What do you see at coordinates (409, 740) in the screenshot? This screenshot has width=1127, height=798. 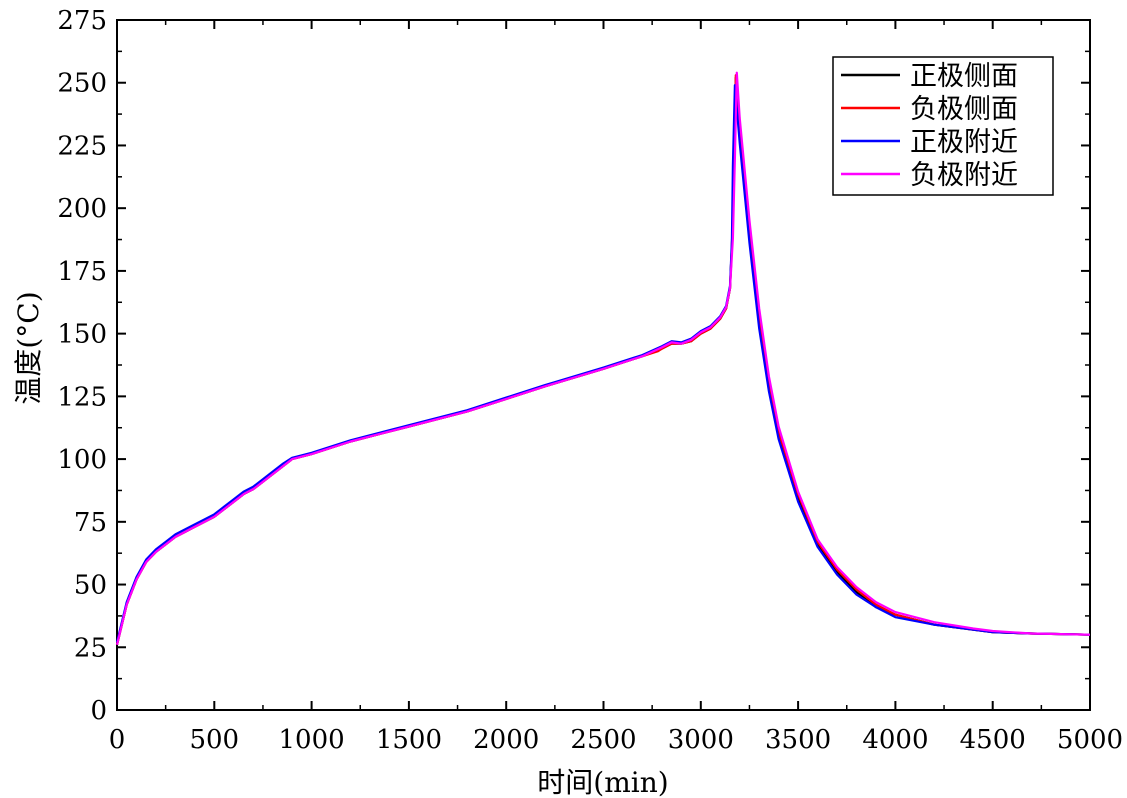 I see `x-tick-label: 1500` at bounding box center [409, 740].